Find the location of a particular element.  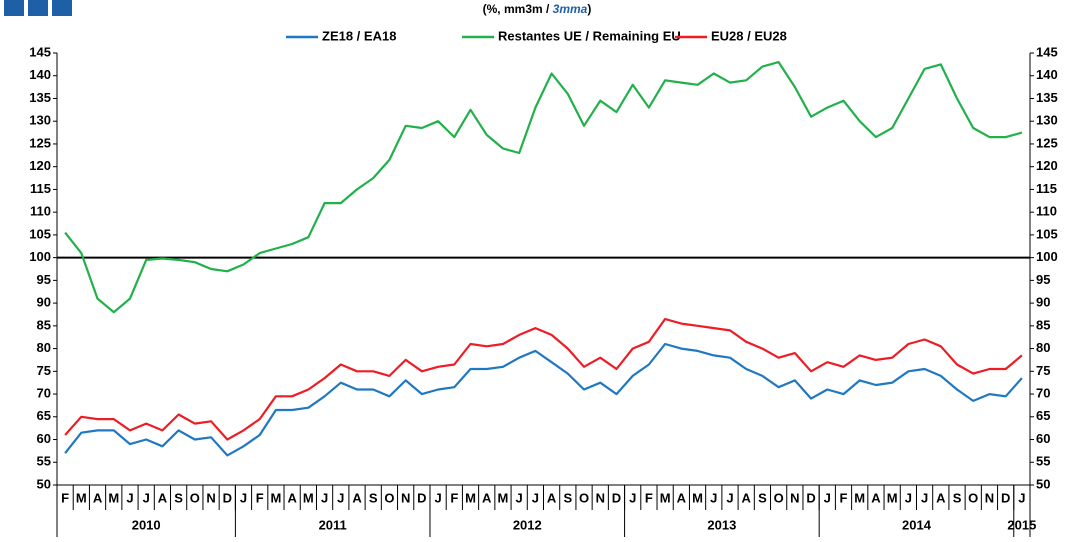

y-tick-label: 80 is located at coordinates (44, 347).